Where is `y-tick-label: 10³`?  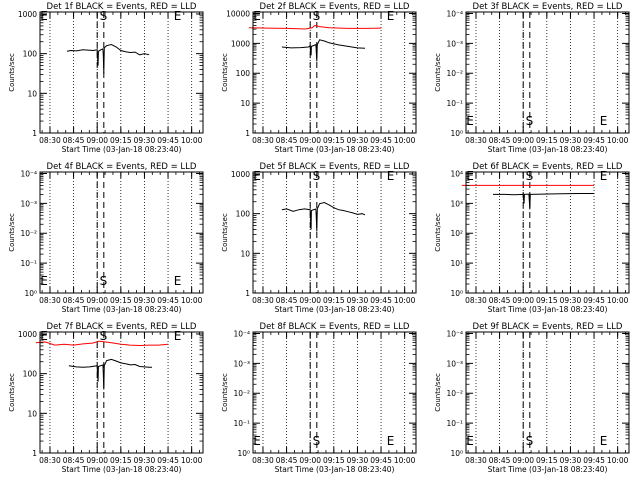 y-tick-label: 10³ is located at coordinates (456, 203).